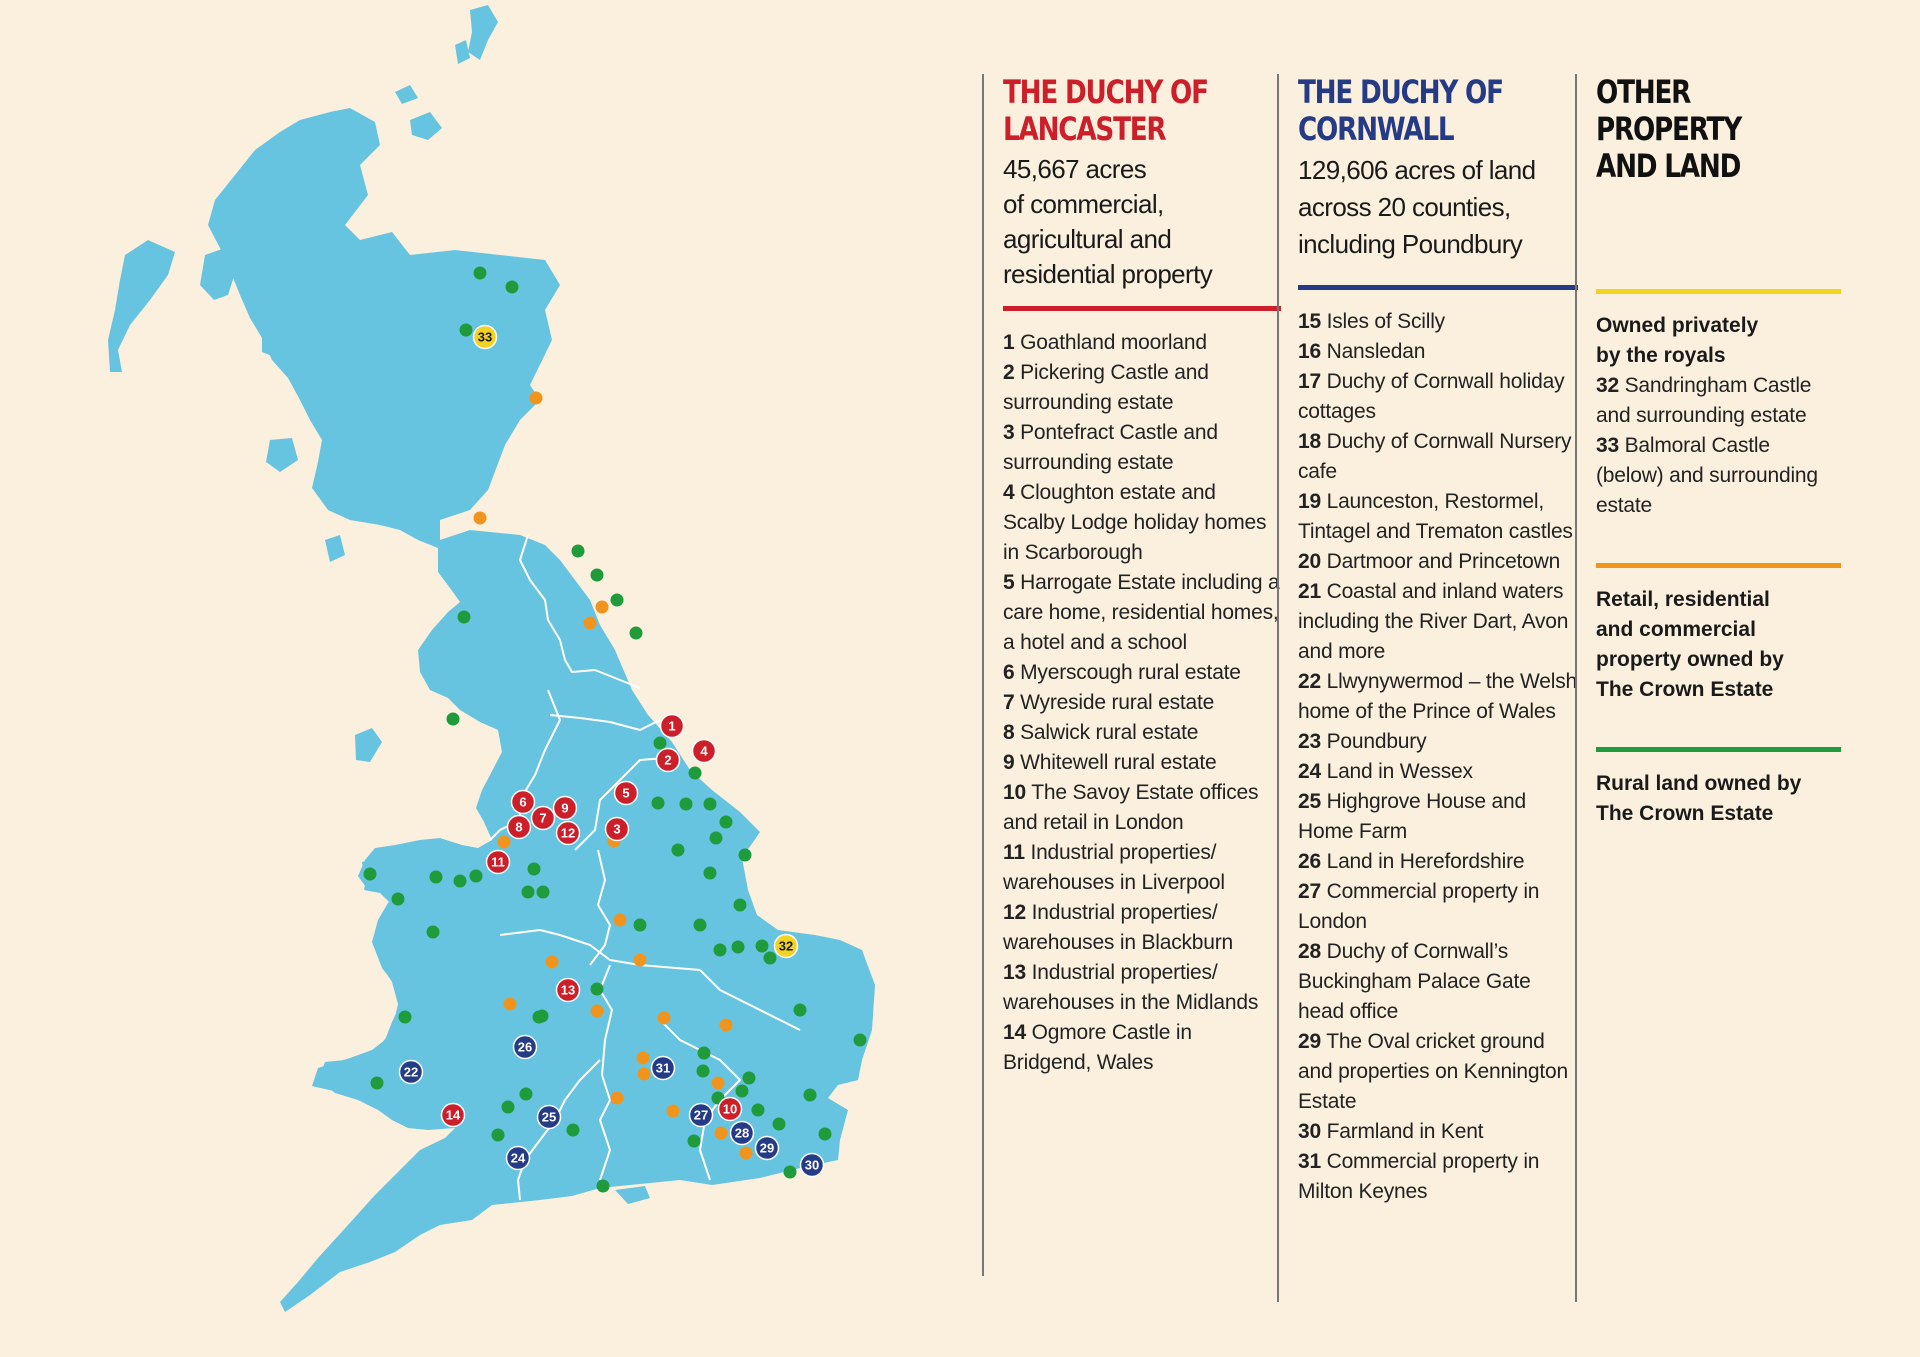 The image size is (1920, 1357). Describe the element at coordinates (1009, 702) in the screenshot. I see `legend-item-number: 7` at that location.